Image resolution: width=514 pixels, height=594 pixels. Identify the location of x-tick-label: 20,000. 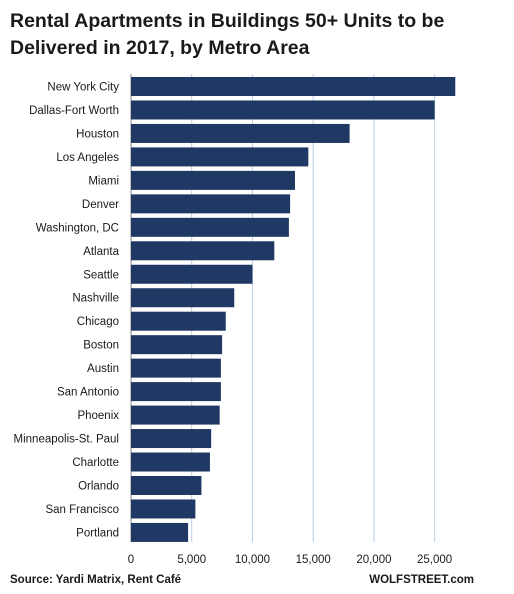
(373, 560).